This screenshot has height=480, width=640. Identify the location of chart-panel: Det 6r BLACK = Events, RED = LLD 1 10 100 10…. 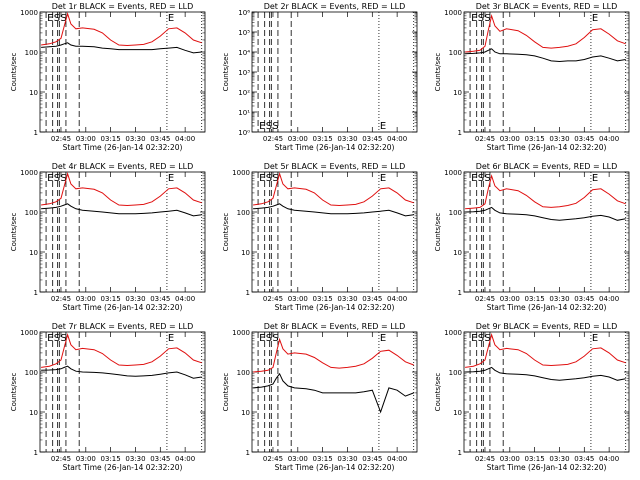
(532, 237).